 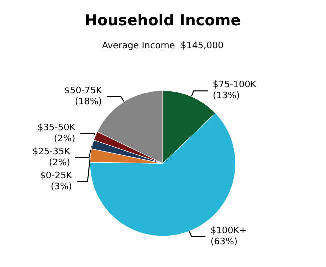 I want to click on data-label: (18%), so click(x=88, y=102).